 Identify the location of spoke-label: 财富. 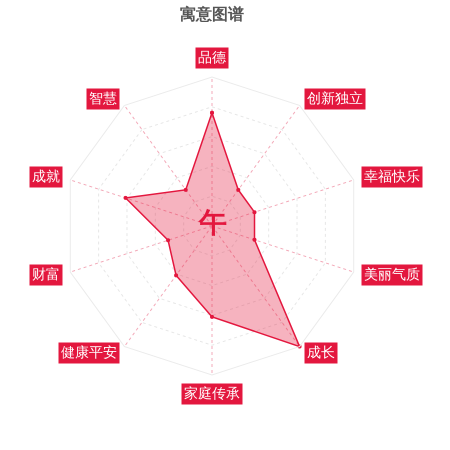
(46, 275).